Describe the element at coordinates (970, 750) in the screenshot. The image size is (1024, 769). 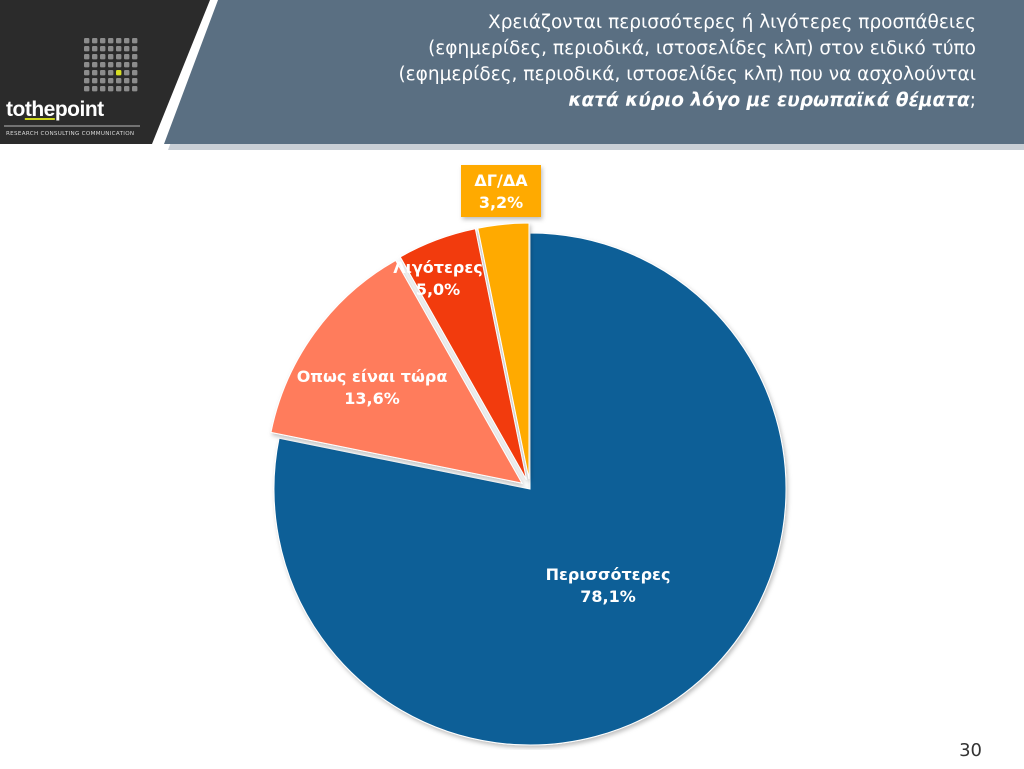
I see `page-number: 30` at that location.